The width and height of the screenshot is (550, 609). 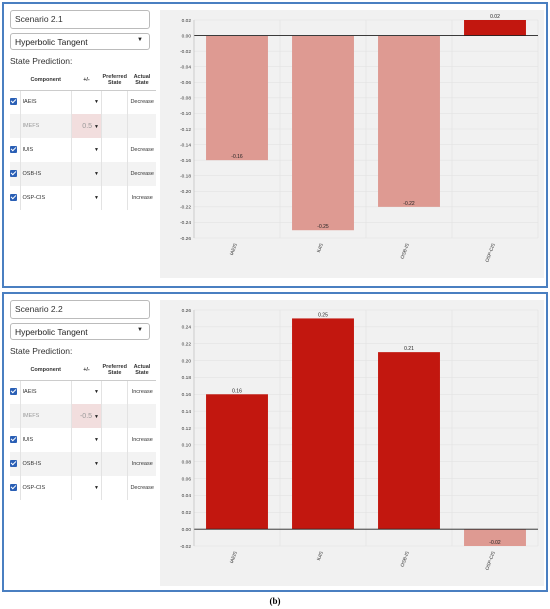 I want to click on y-tick-label: -0.22, so click(x=185, y=208).